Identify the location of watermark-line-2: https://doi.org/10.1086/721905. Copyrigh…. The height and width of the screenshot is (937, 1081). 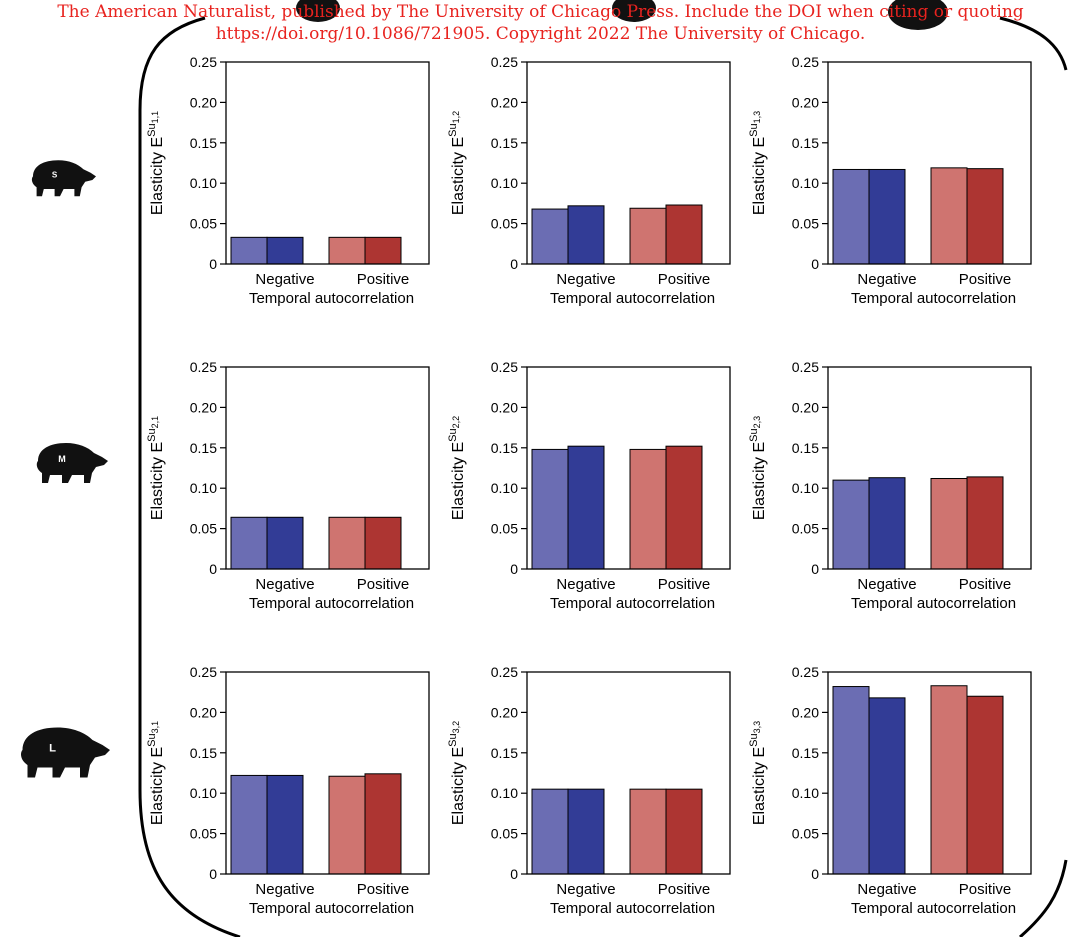
(540, 34).